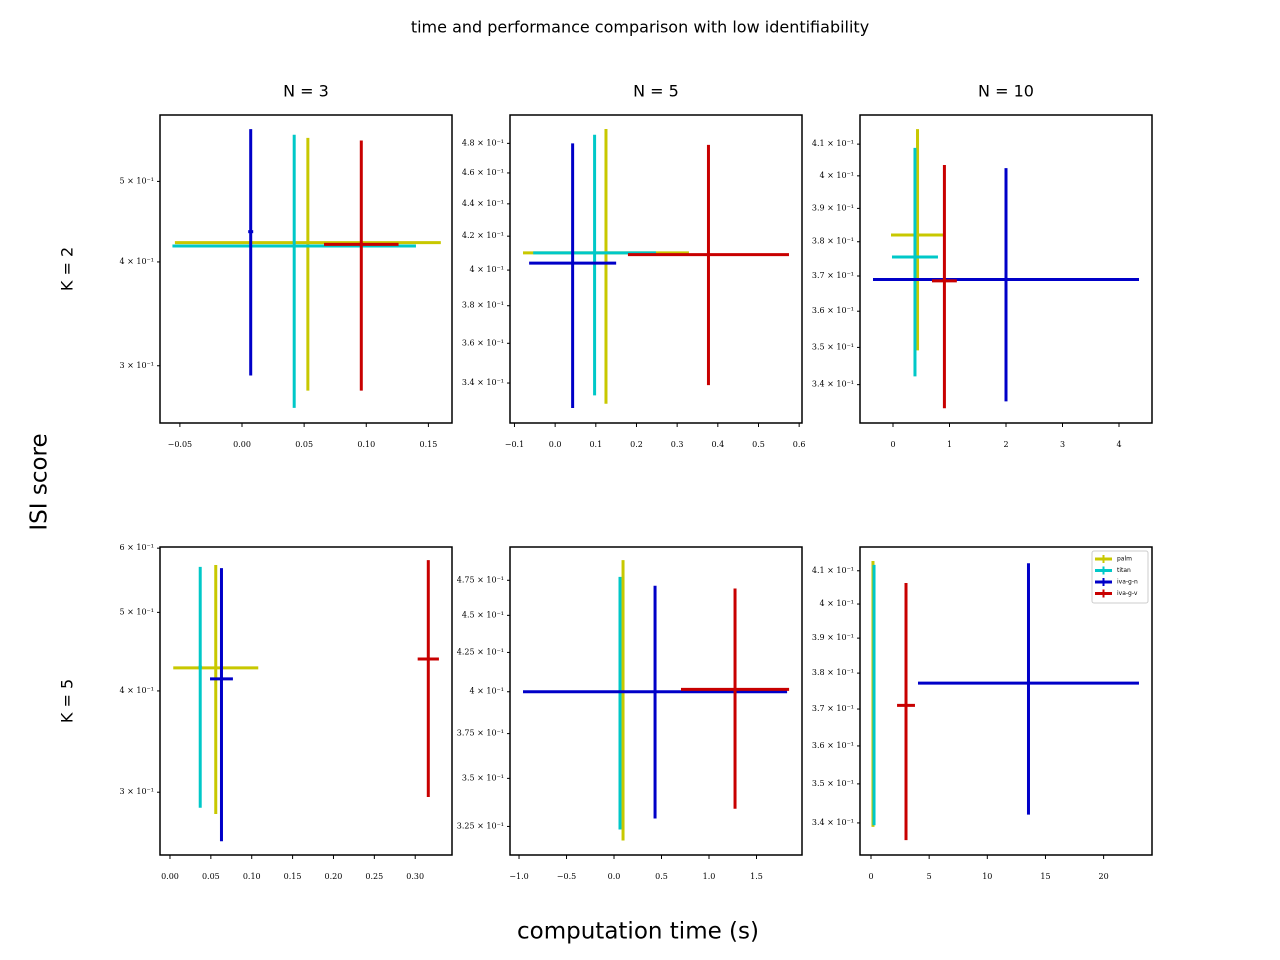 The height and width of the screenshot is (960, 1280). I want to click on x-tick-label: 4, so click(1118, 444).